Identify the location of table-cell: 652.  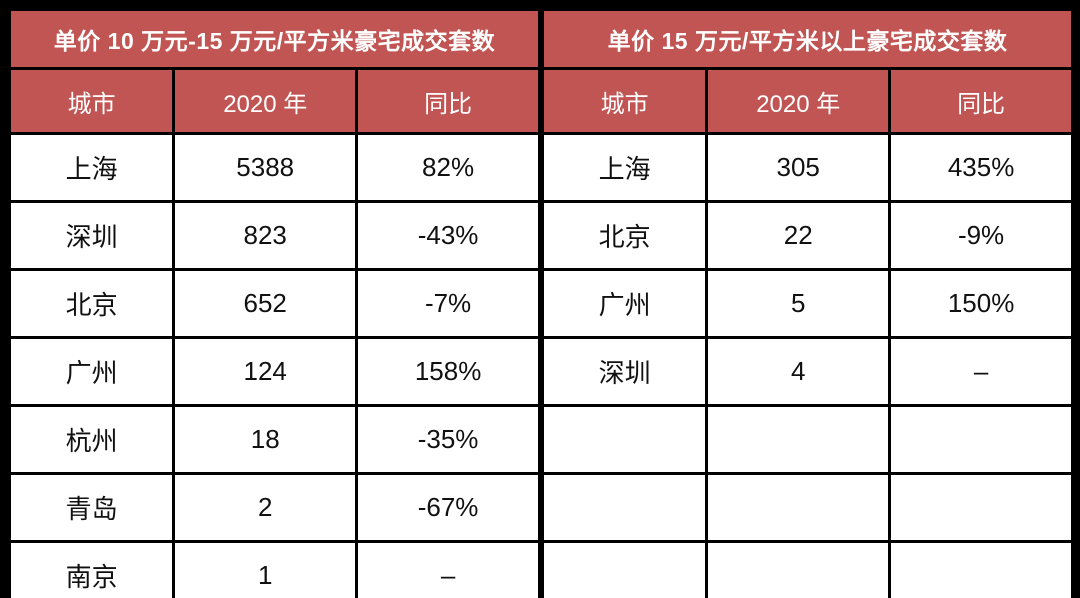
(265, 303).